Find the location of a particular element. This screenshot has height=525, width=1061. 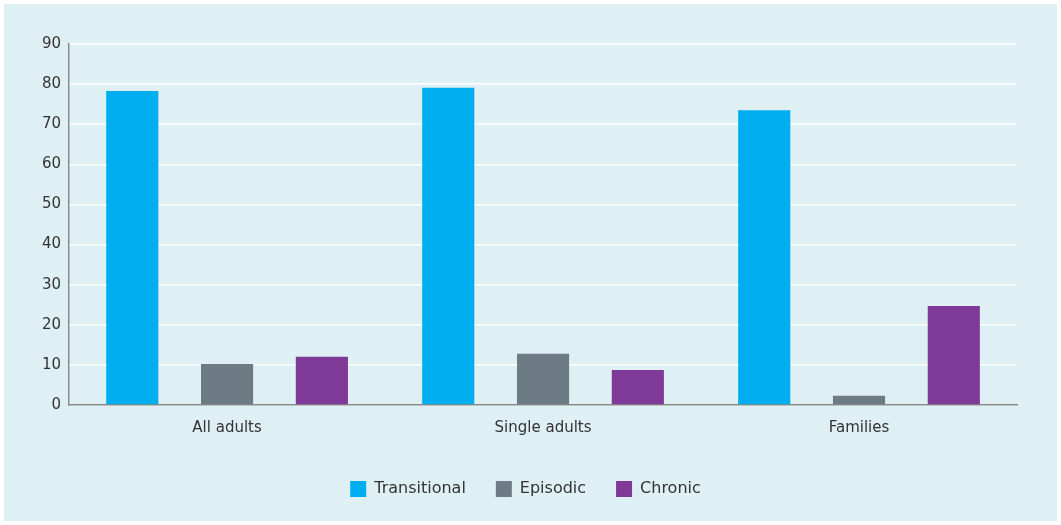

legend-label: Chronic is located at coordinates (670, 488).